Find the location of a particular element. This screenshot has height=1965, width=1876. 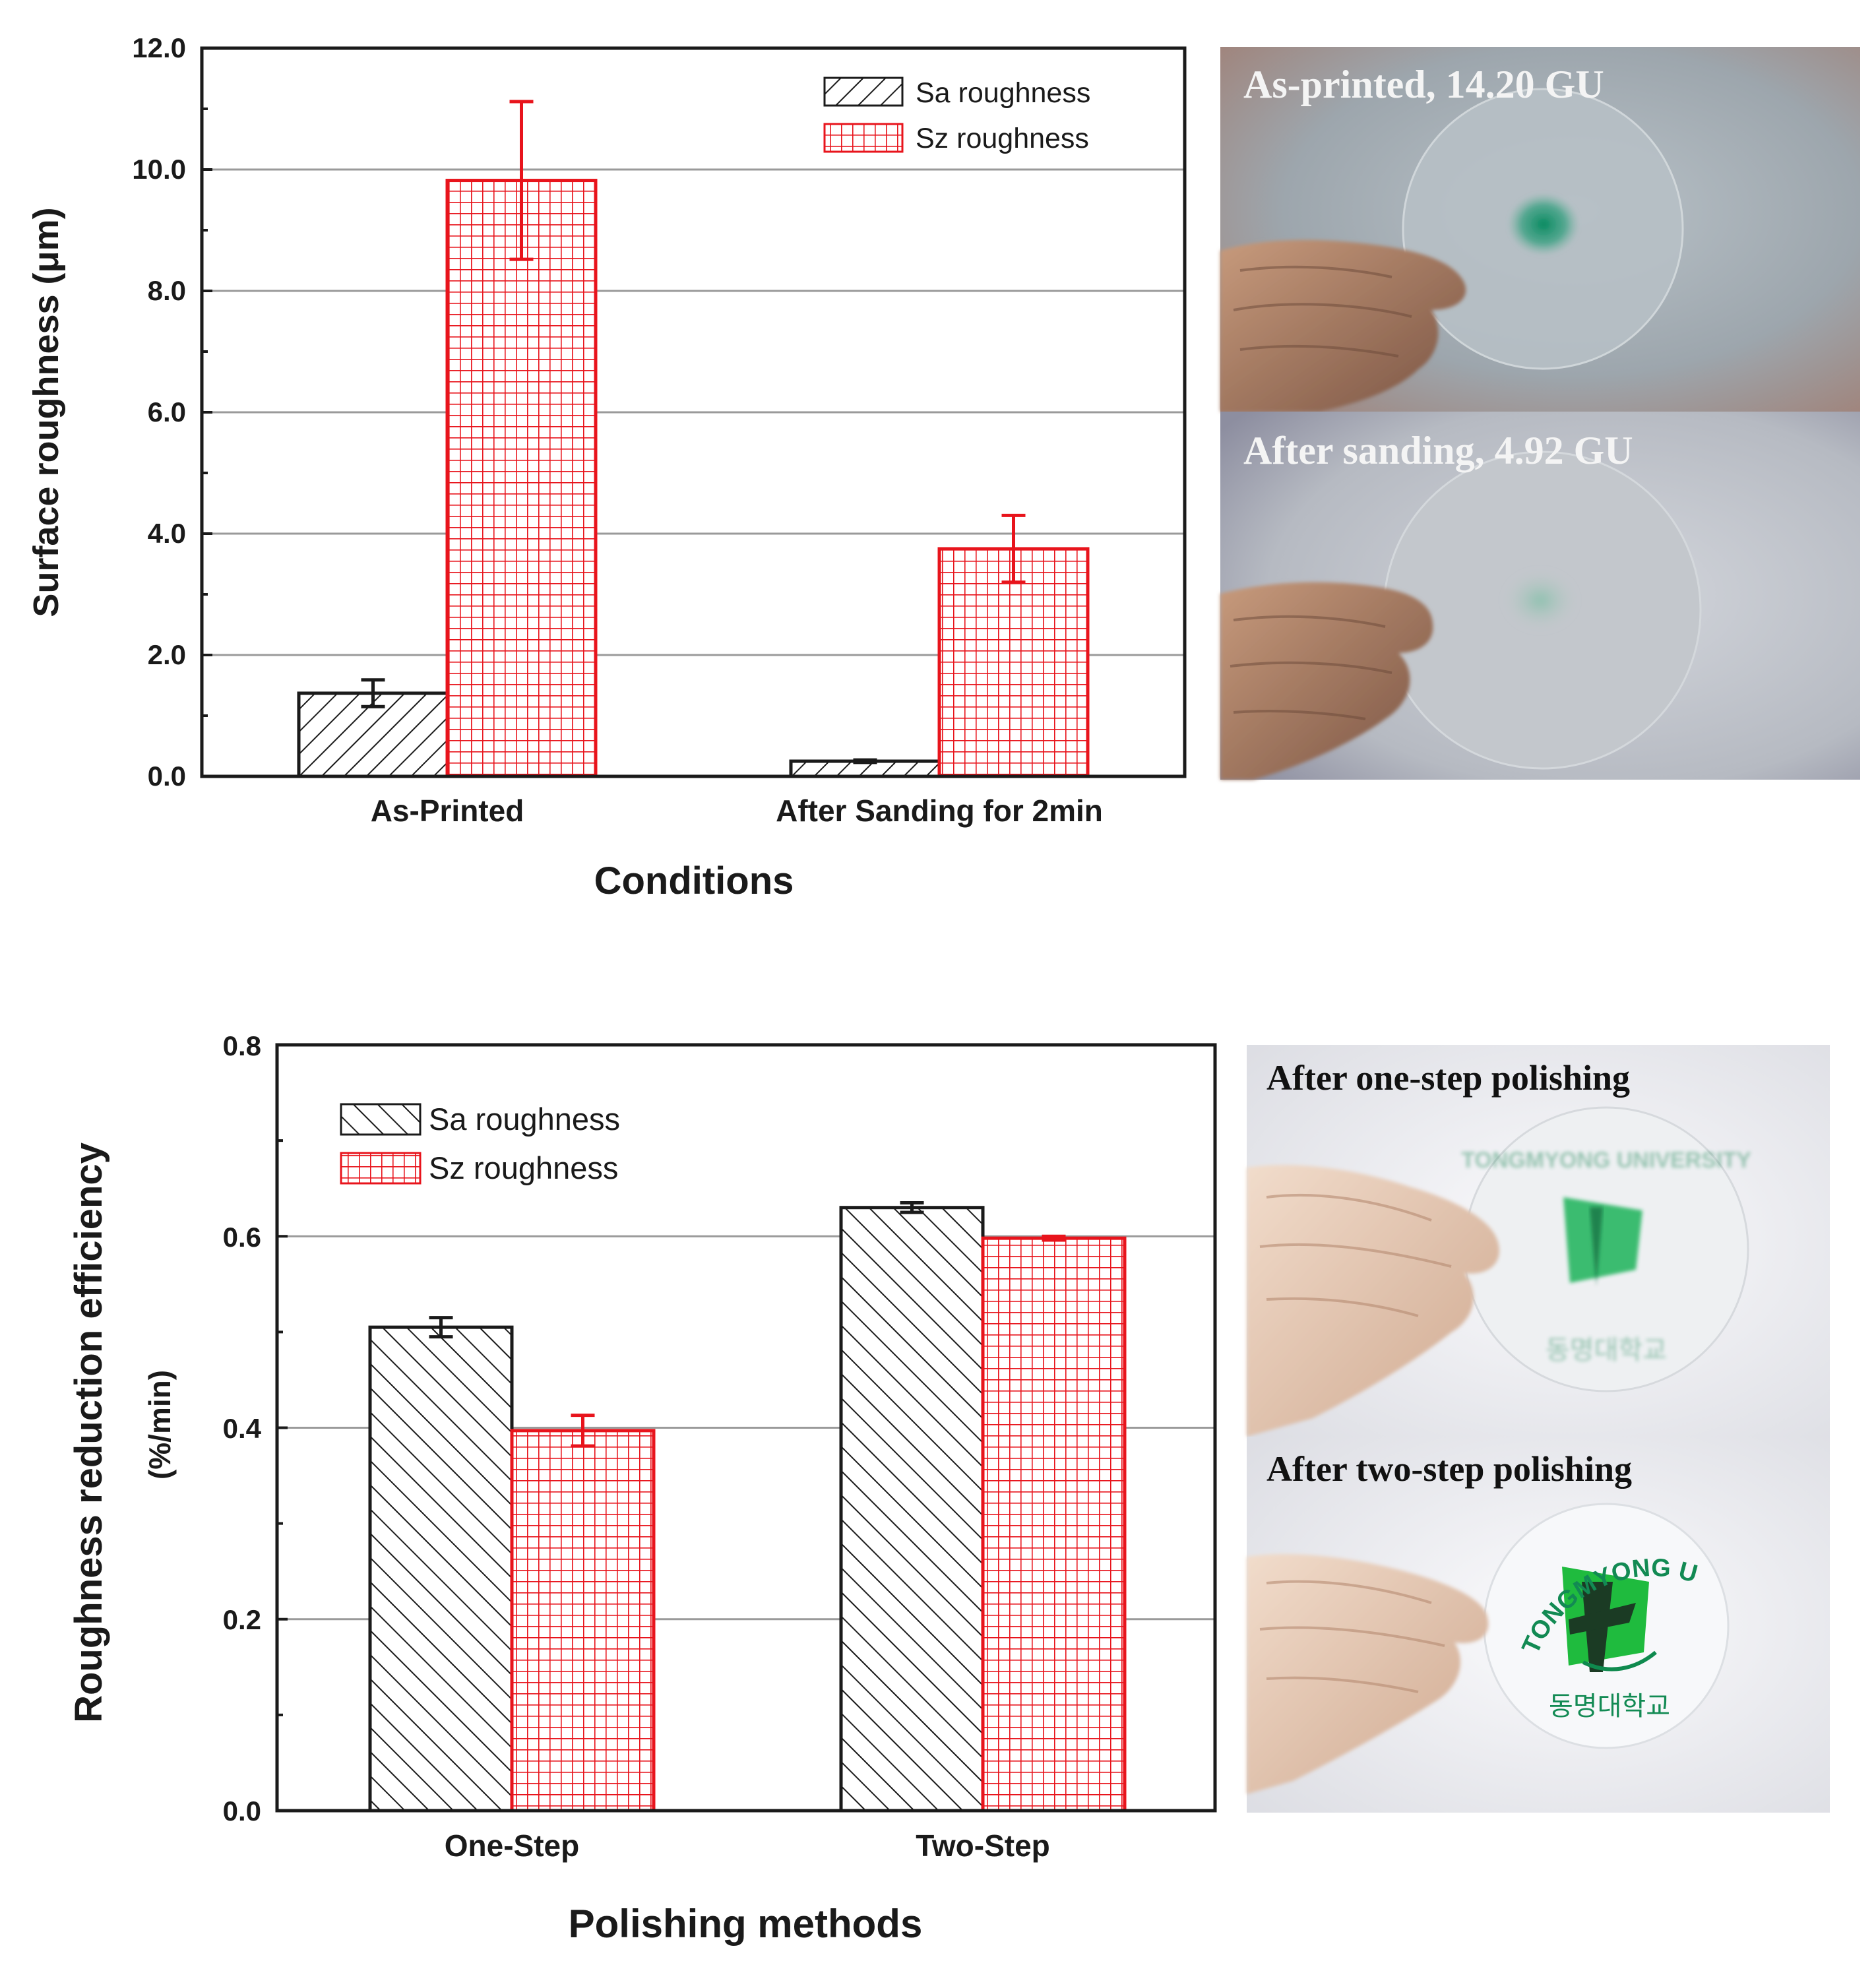

bar-sa-roughness-one-step is located at coordinates (441, 1569).